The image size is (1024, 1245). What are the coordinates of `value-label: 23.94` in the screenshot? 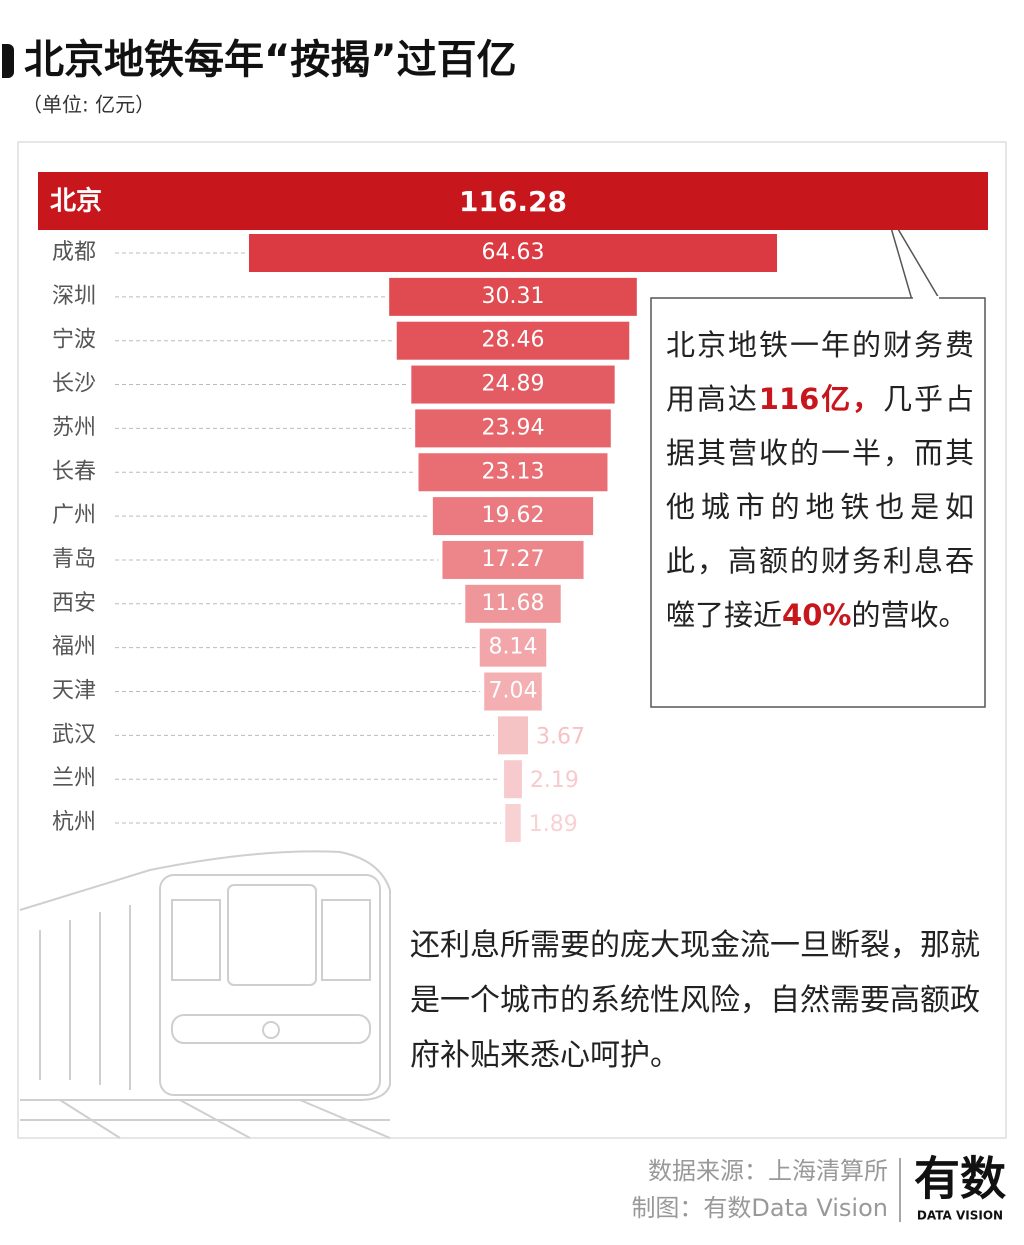 It's located at (513, 427).